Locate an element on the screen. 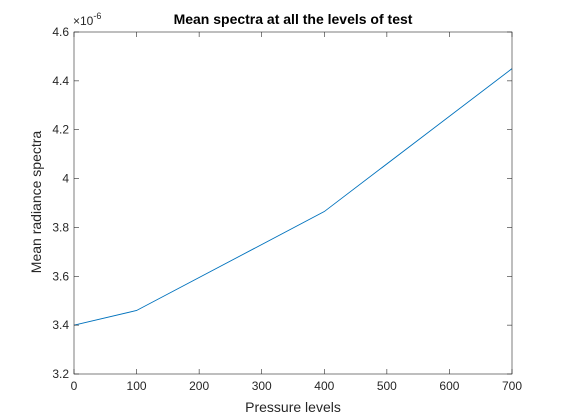 The image size is (566, 420). x-tick-label: 700 is located at coordinates (512, 386).